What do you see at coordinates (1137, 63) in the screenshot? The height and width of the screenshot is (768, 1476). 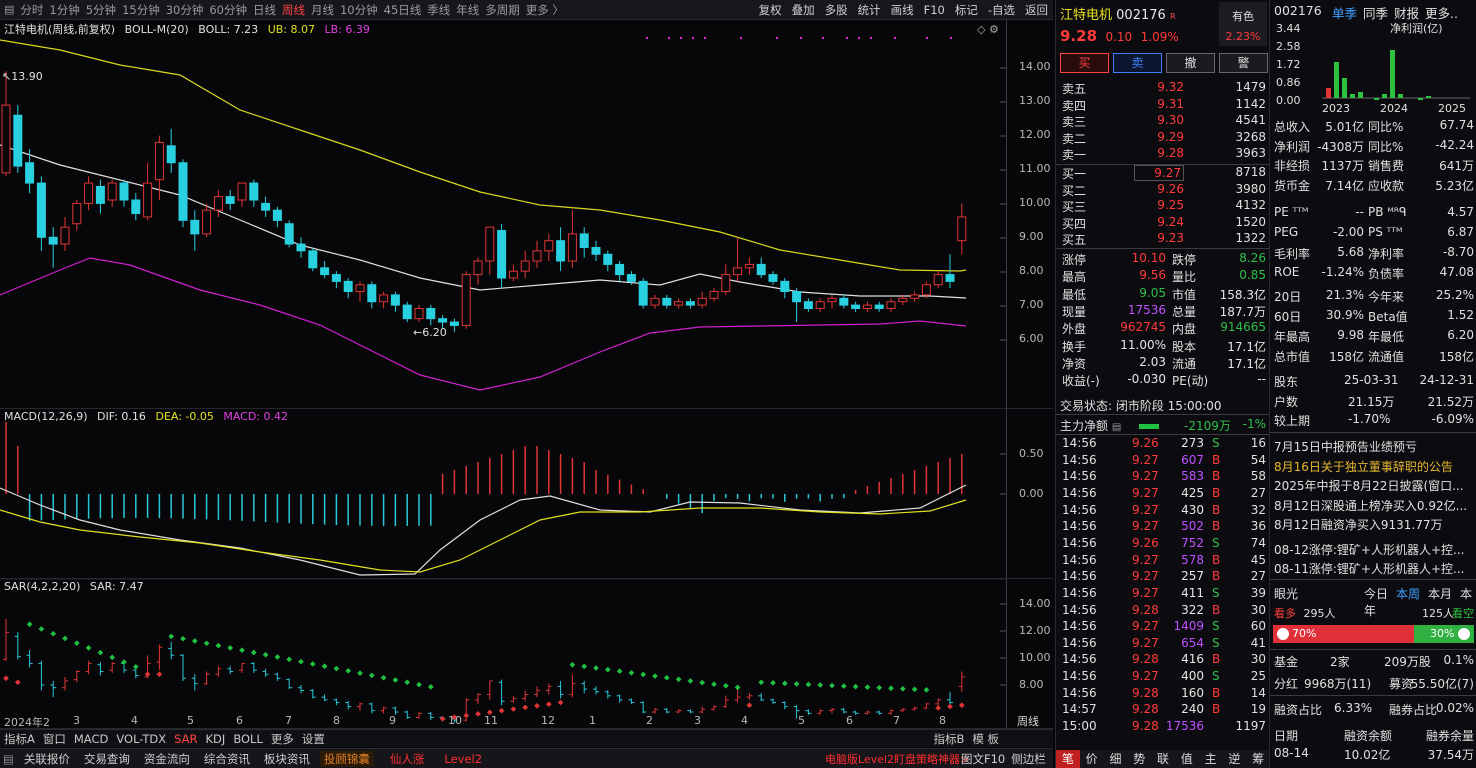 I see `trade-button-1: 卖` at bounding box center [1137, 63].